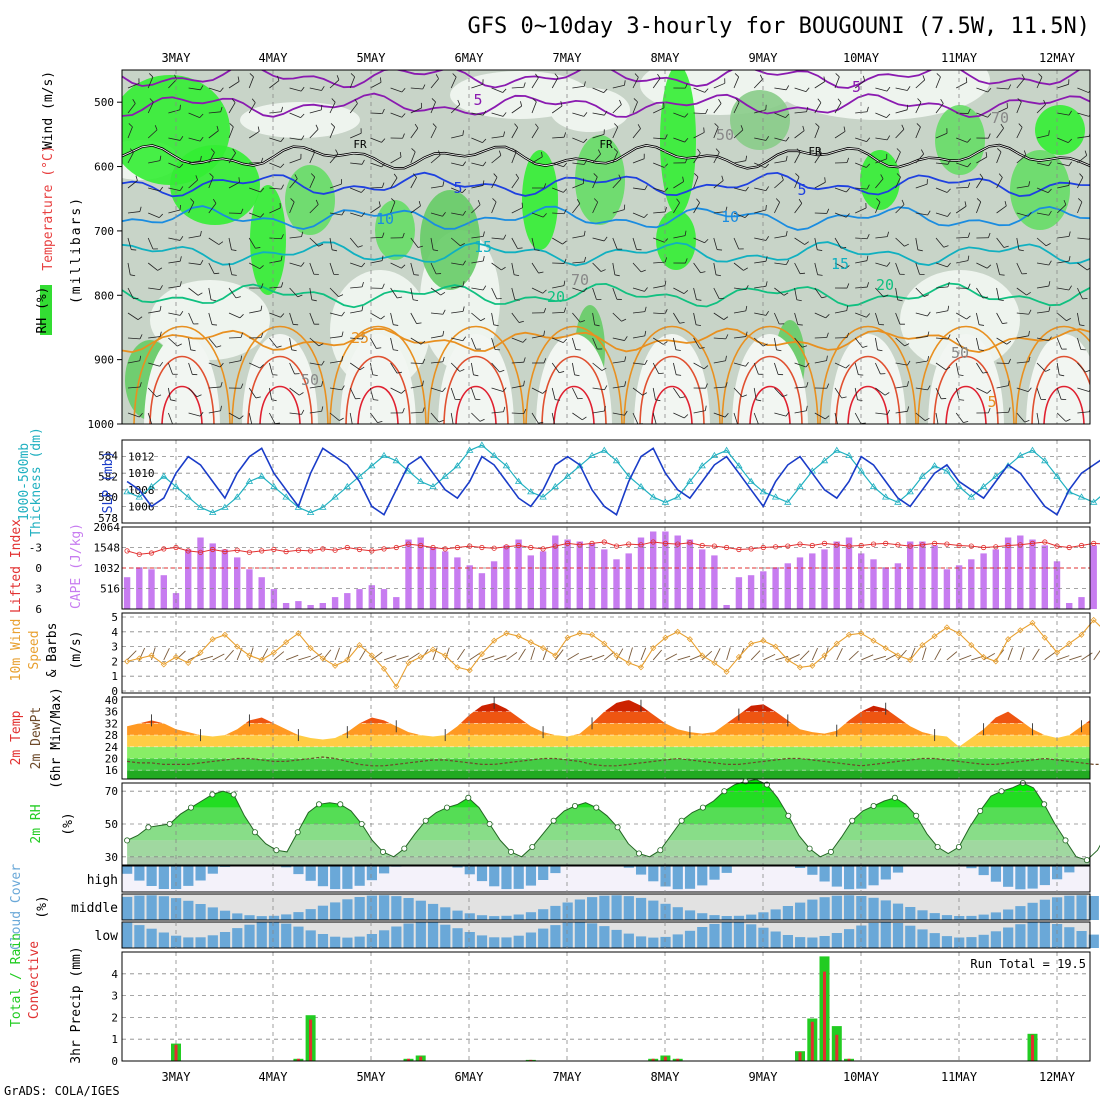 The height and width of the screenshot is (1100, 1100). What do you see at coordinates (1060, 130) in the screenshot?
I see `moist-patch` at bounding box center [1060, 130].